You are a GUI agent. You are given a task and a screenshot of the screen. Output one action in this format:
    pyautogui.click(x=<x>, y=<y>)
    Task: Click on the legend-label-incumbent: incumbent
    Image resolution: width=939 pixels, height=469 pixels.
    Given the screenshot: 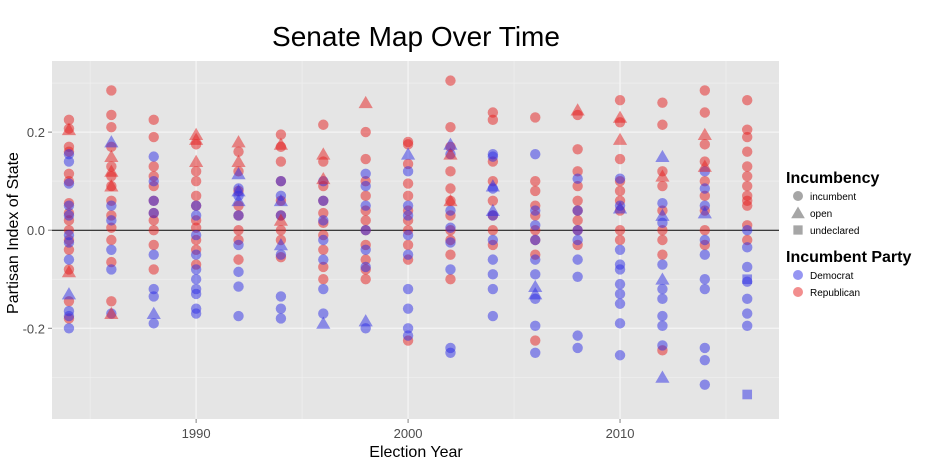 What is the action you would take?
    pyautogui.click(x=833, y=197)
    